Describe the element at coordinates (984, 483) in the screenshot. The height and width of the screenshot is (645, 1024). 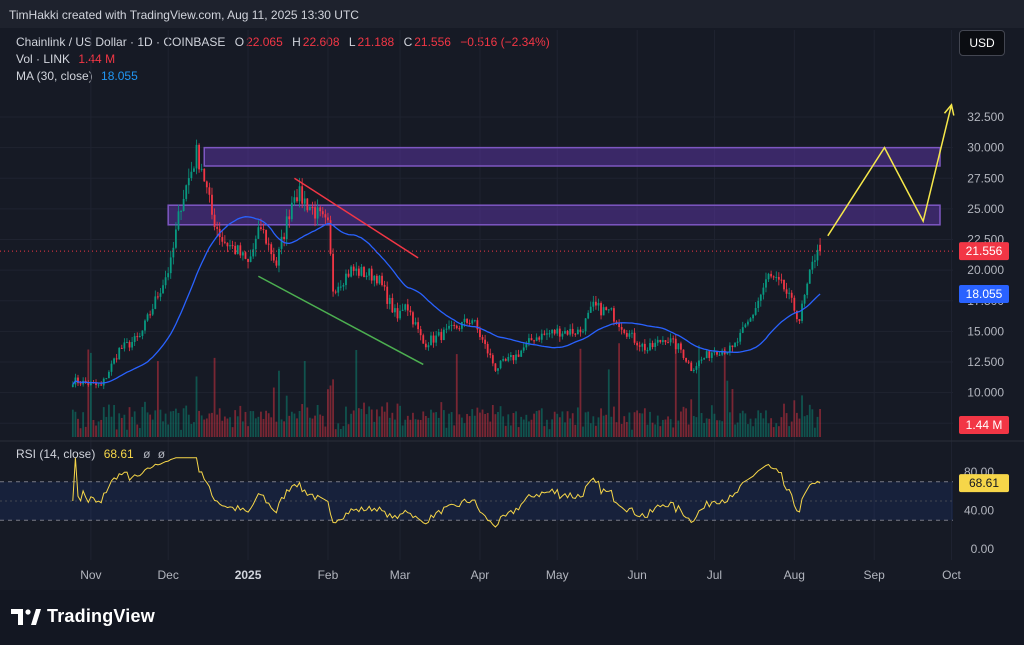
I see `svg-text: 68.61` at that location.